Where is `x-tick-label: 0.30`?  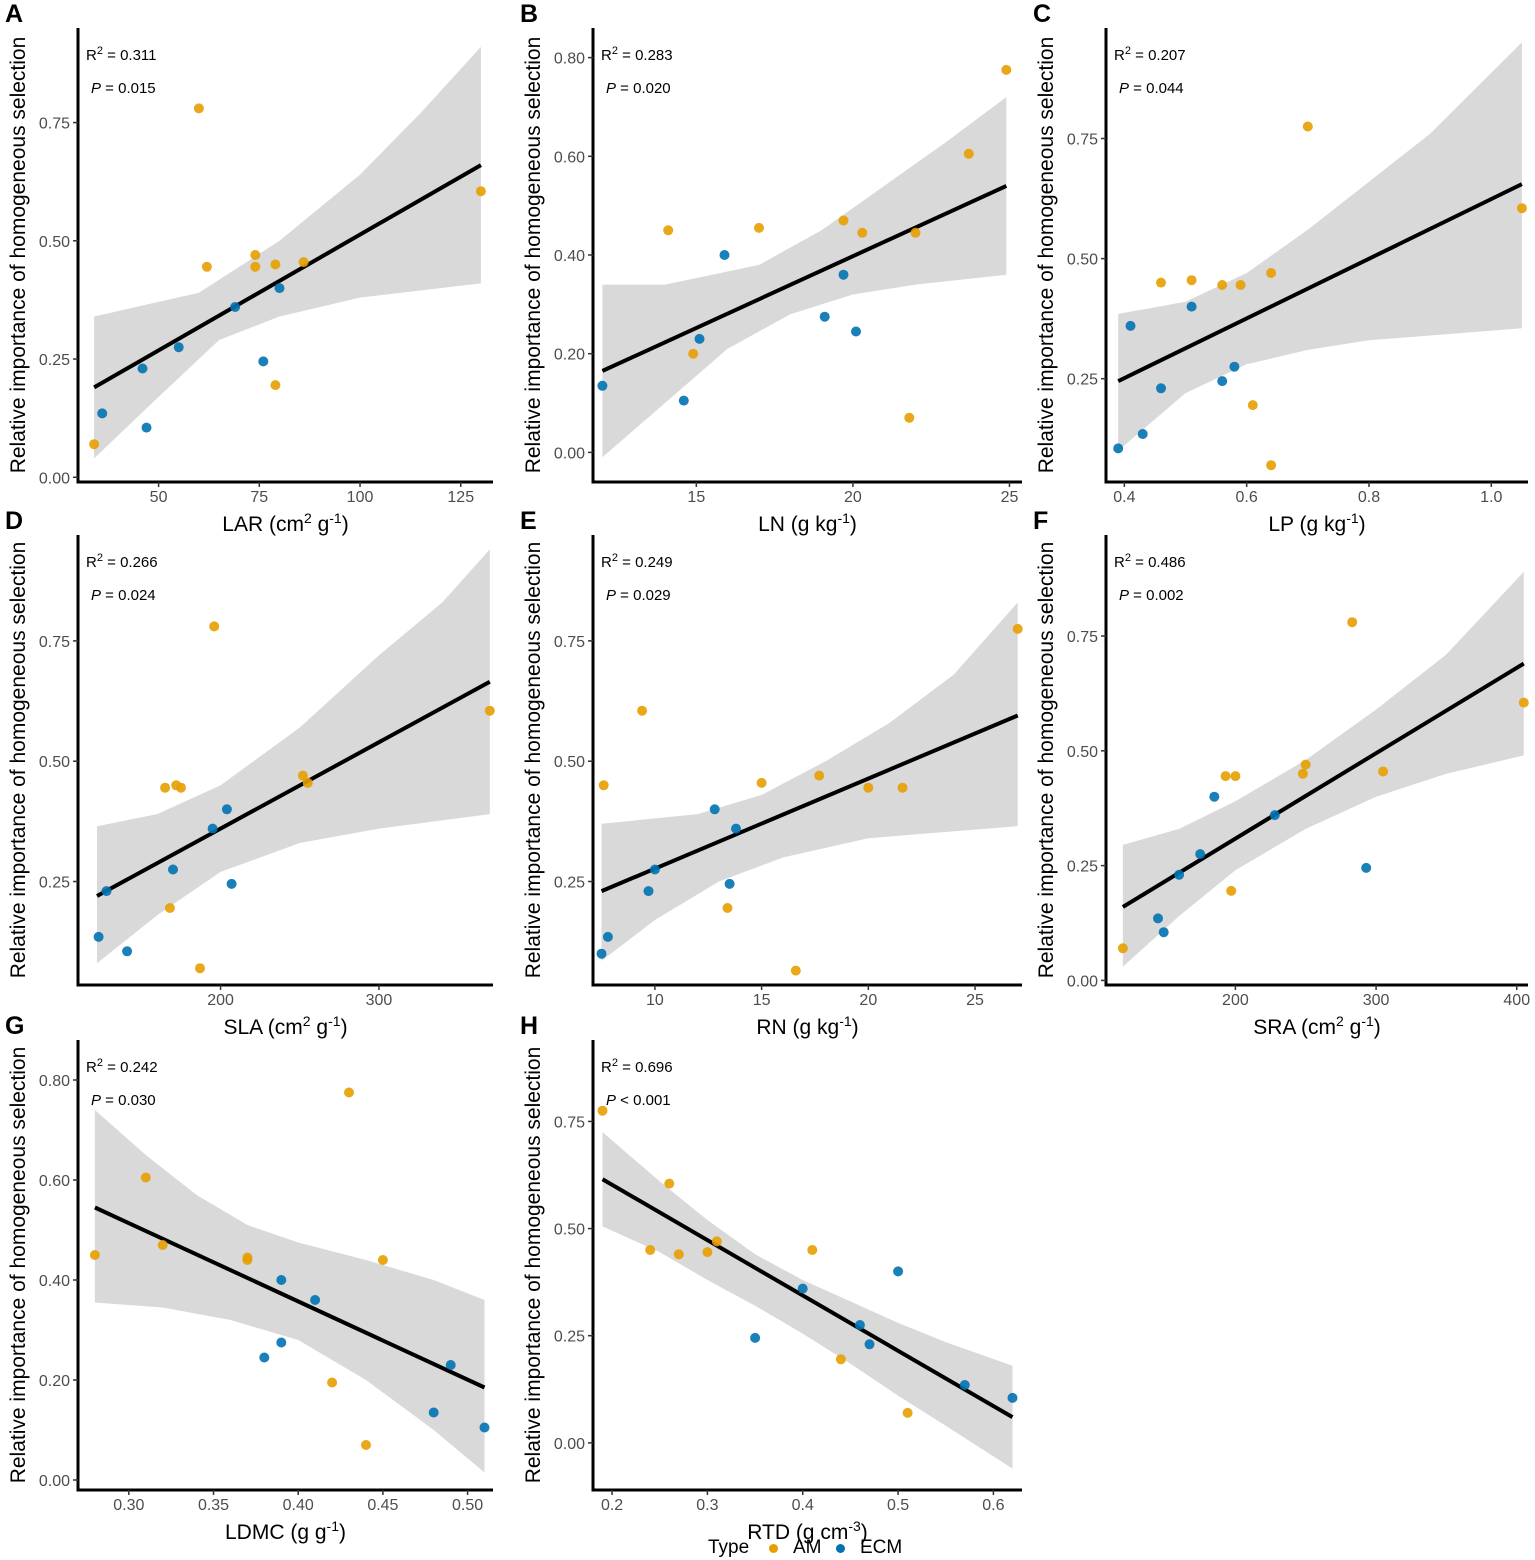
x-tick-label: 0.30 is located at coordinates (128, 1505).